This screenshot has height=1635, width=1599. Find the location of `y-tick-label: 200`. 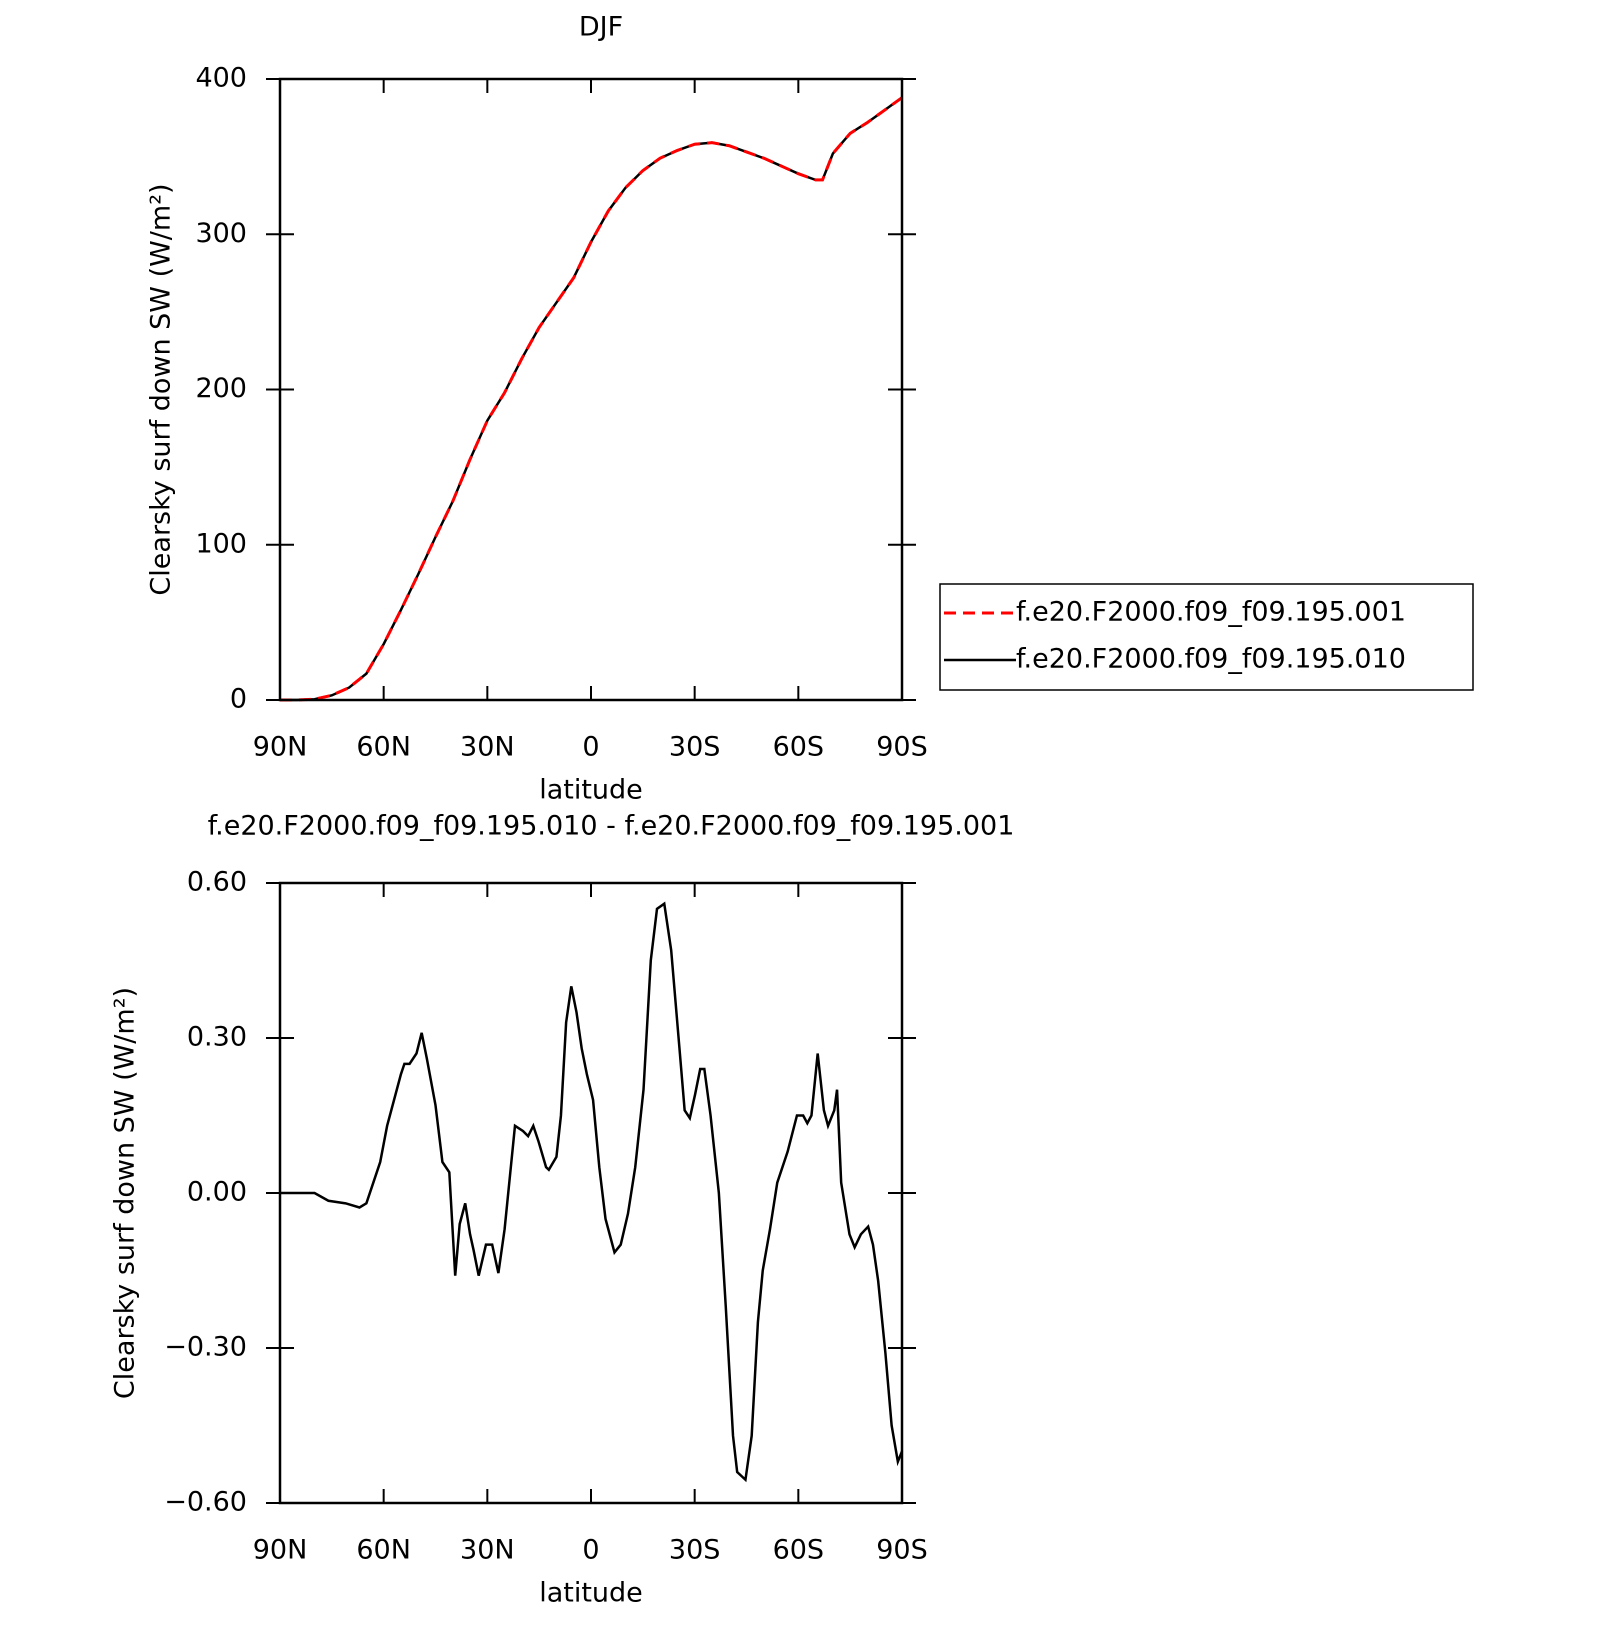

y-tick-label: 200 is located at coordinates (221, 388).